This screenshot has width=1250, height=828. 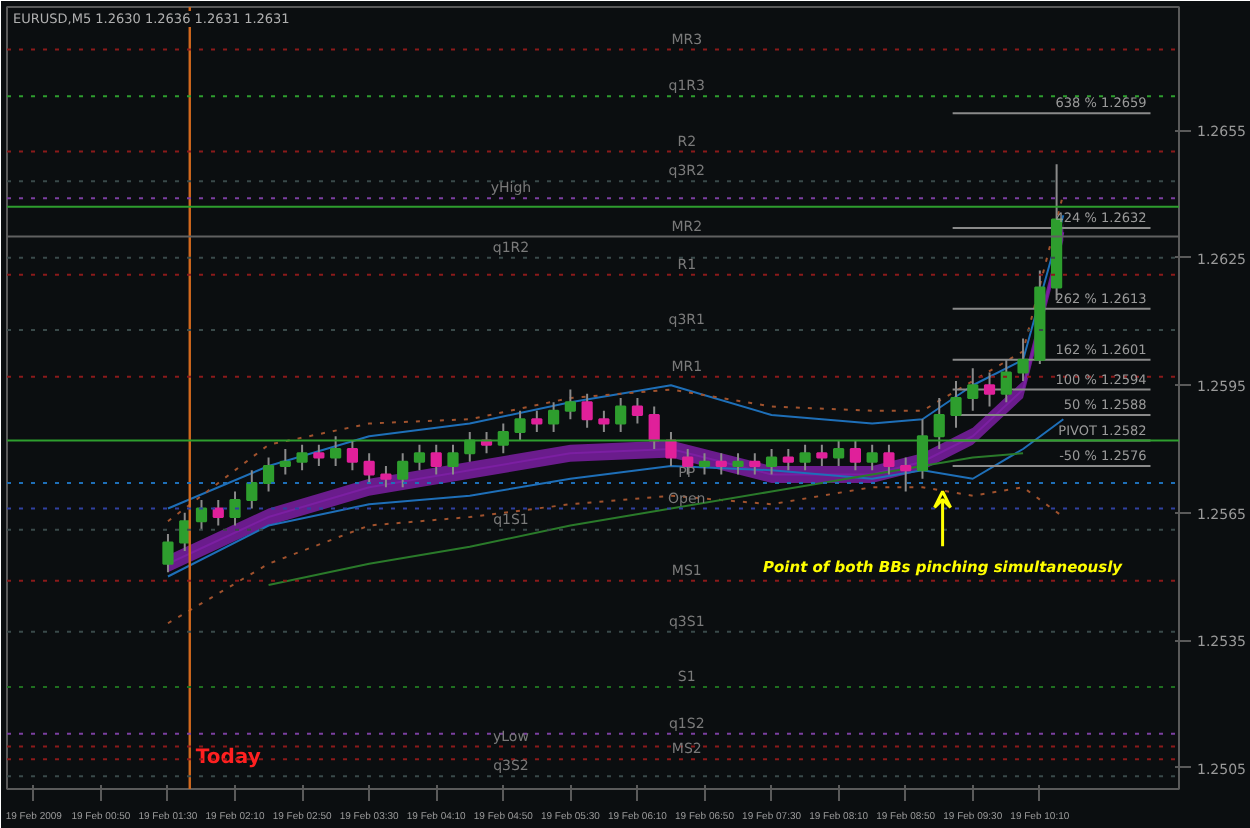 I want to click on ref-line-label: Today, so click(x=228, y=758).